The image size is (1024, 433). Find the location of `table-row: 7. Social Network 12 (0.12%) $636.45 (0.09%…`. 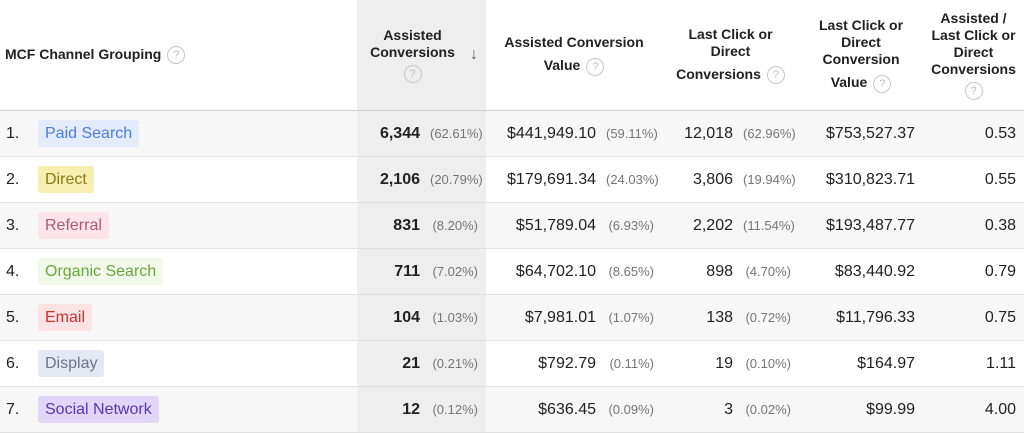

table-row: 7. Social Network 12 (0.12%) $636.45 (0.09%… is located at coordinates (512, 409).